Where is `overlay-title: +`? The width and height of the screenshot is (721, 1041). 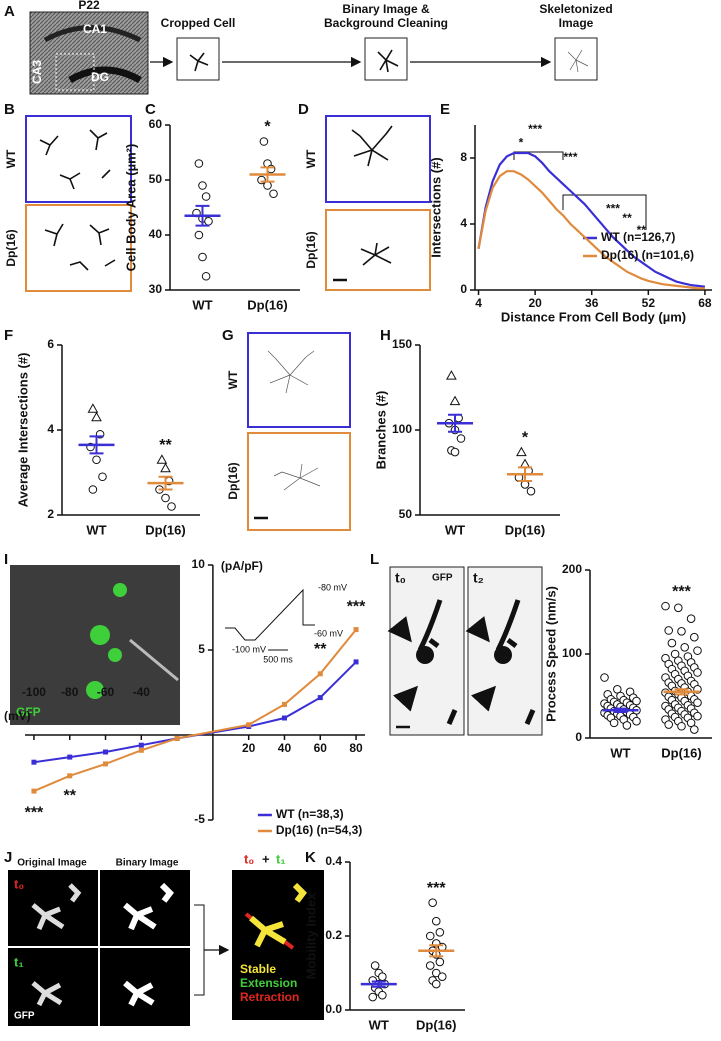
overlay-title: + is located at coordinates (266, 858).